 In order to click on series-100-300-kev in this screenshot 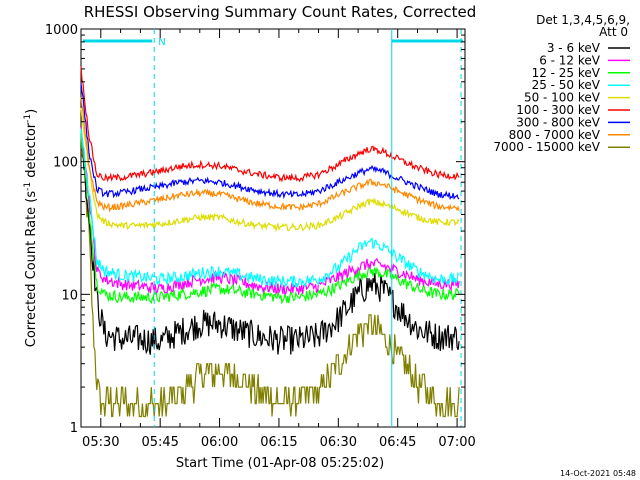, I will do `click(270, 124)`.